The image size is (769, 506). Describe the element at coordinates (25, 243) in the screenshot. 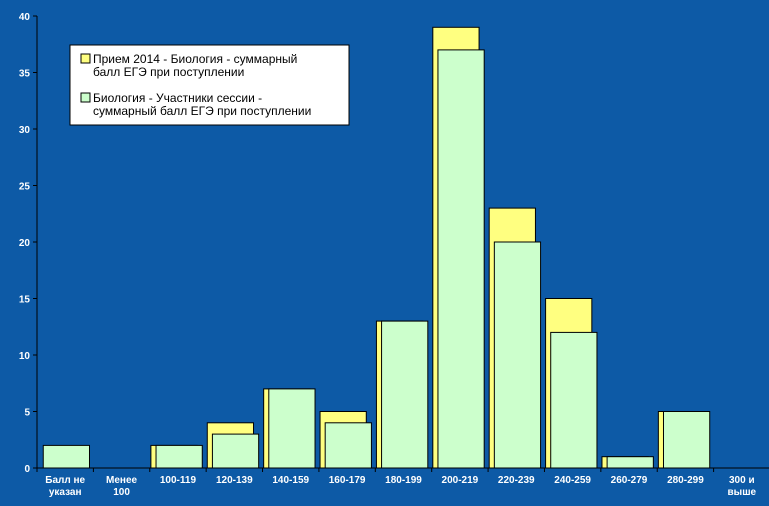

I see `y-tick-label: 20` at that location.